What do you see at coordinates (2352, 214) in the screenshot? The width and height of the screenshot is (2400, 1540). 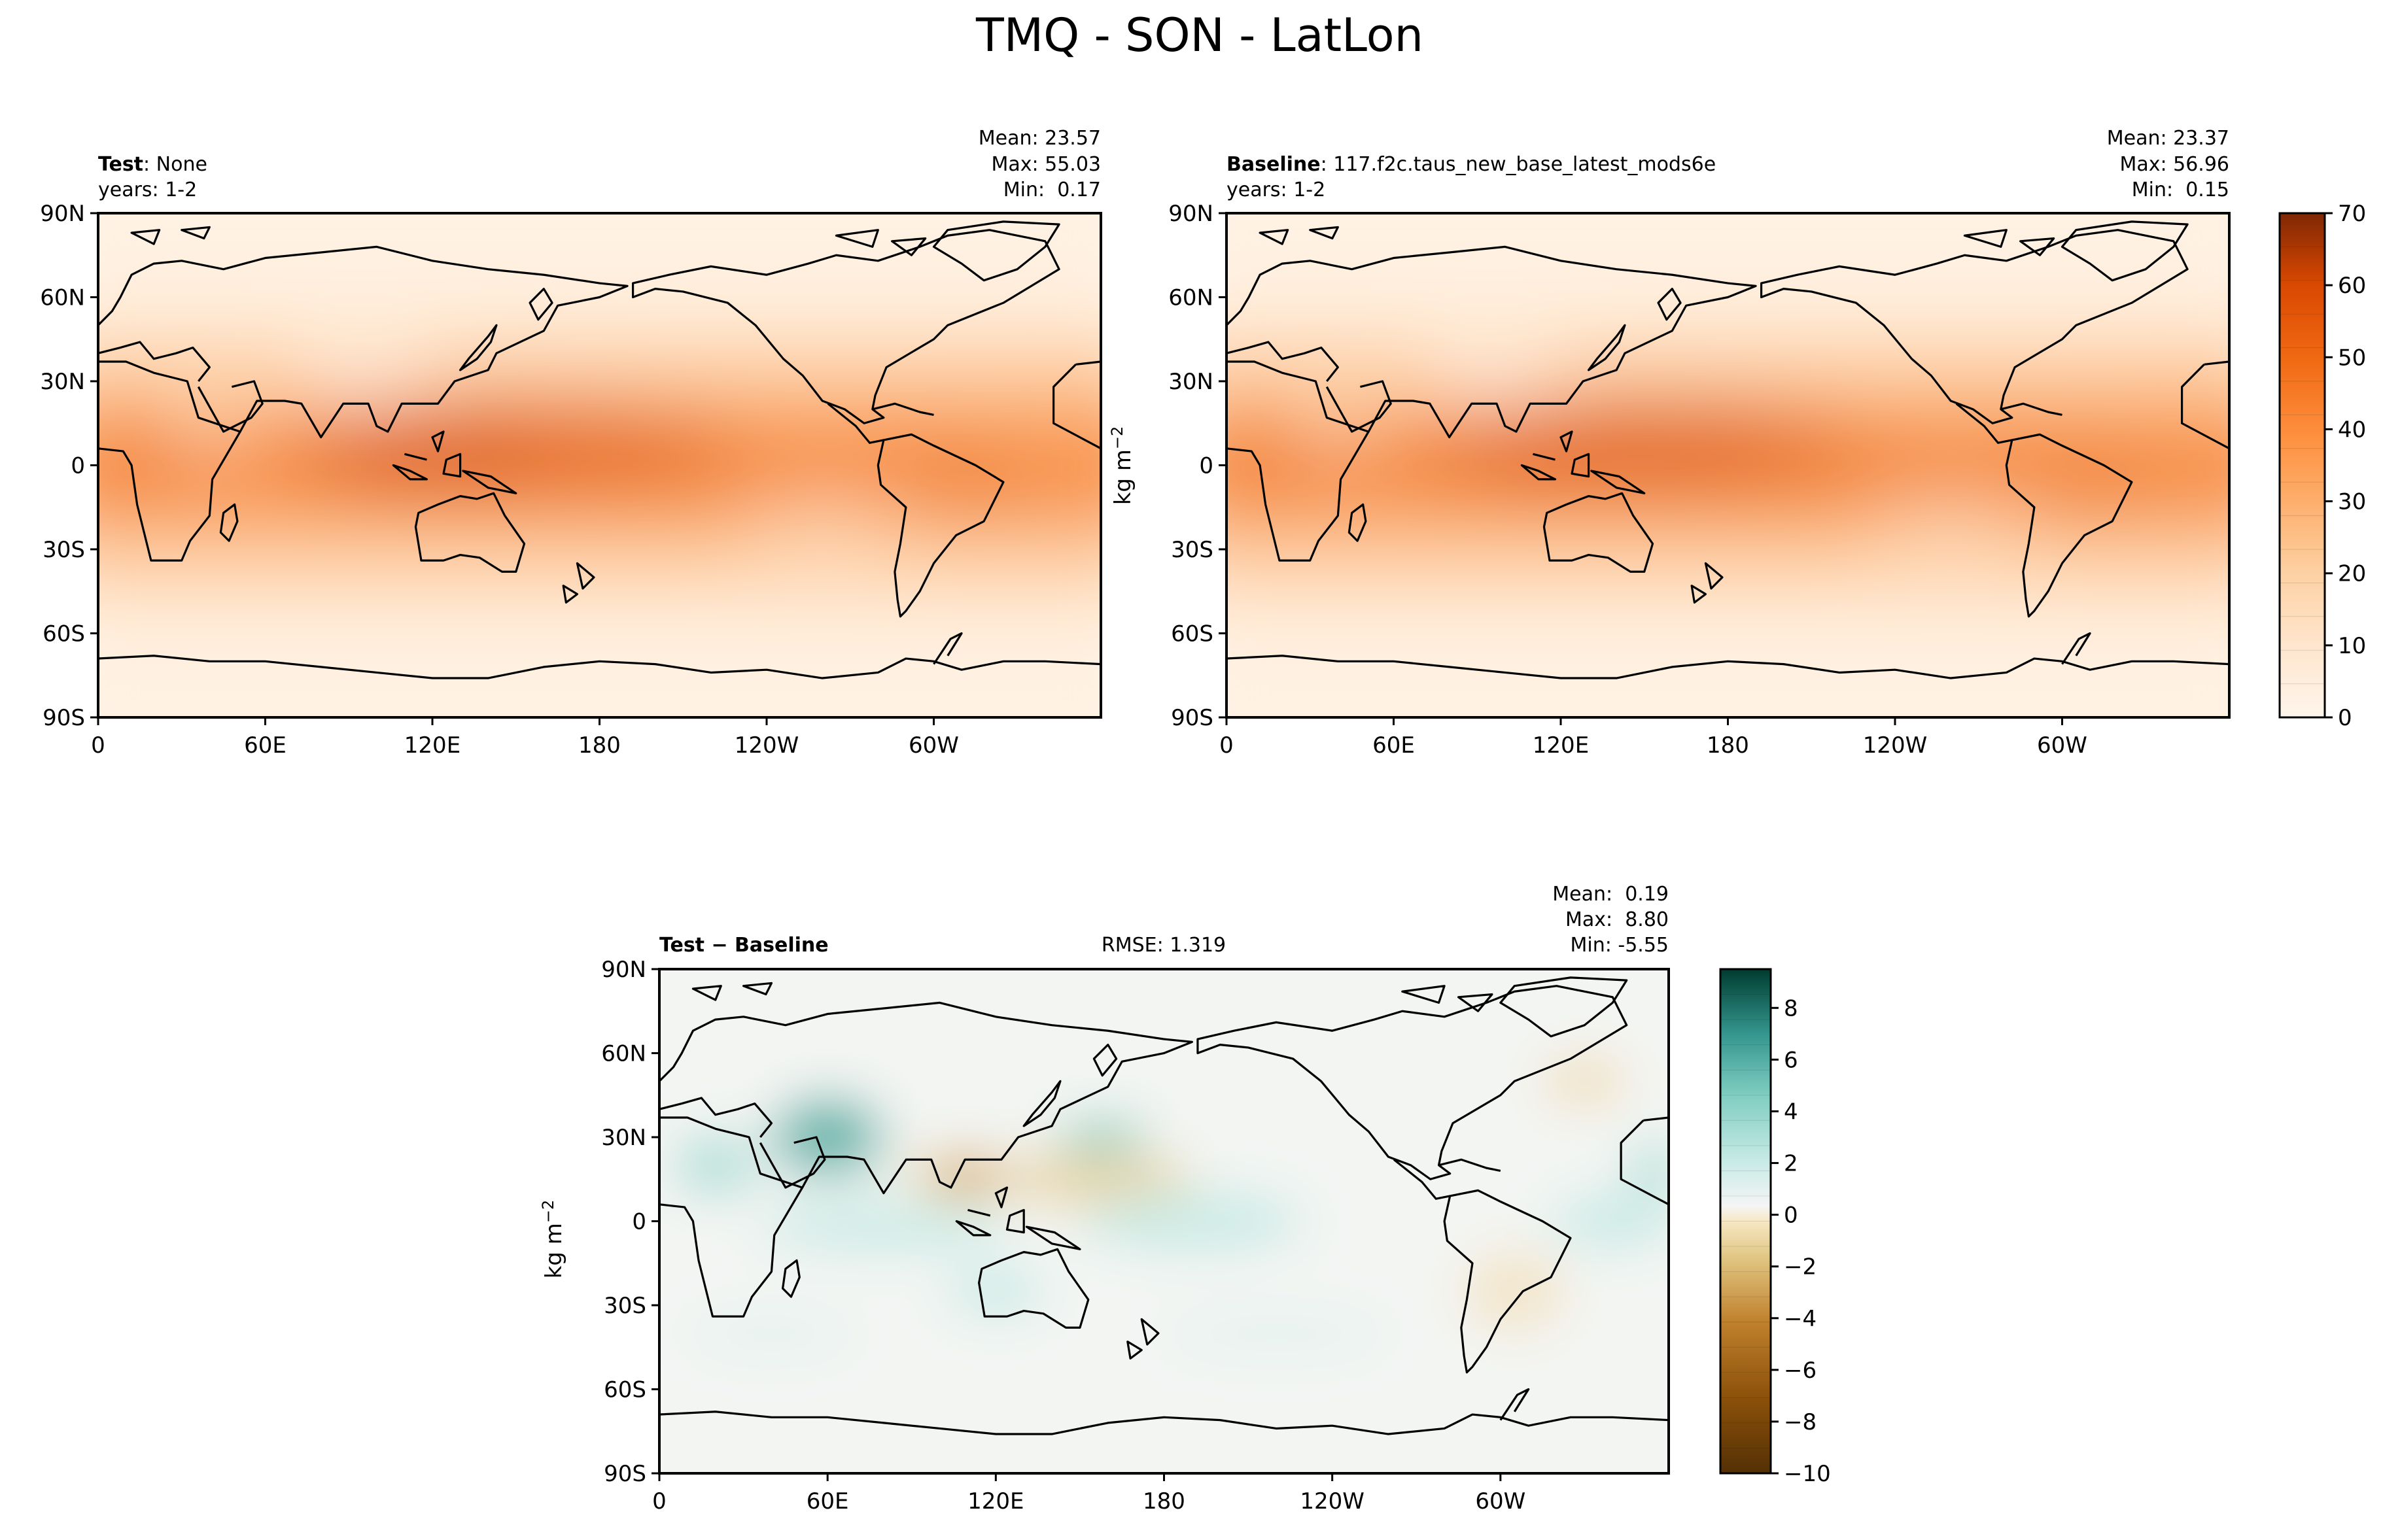 I see `tmq-colorbar-tick-label: 70` at bounding box center [2352, 214].